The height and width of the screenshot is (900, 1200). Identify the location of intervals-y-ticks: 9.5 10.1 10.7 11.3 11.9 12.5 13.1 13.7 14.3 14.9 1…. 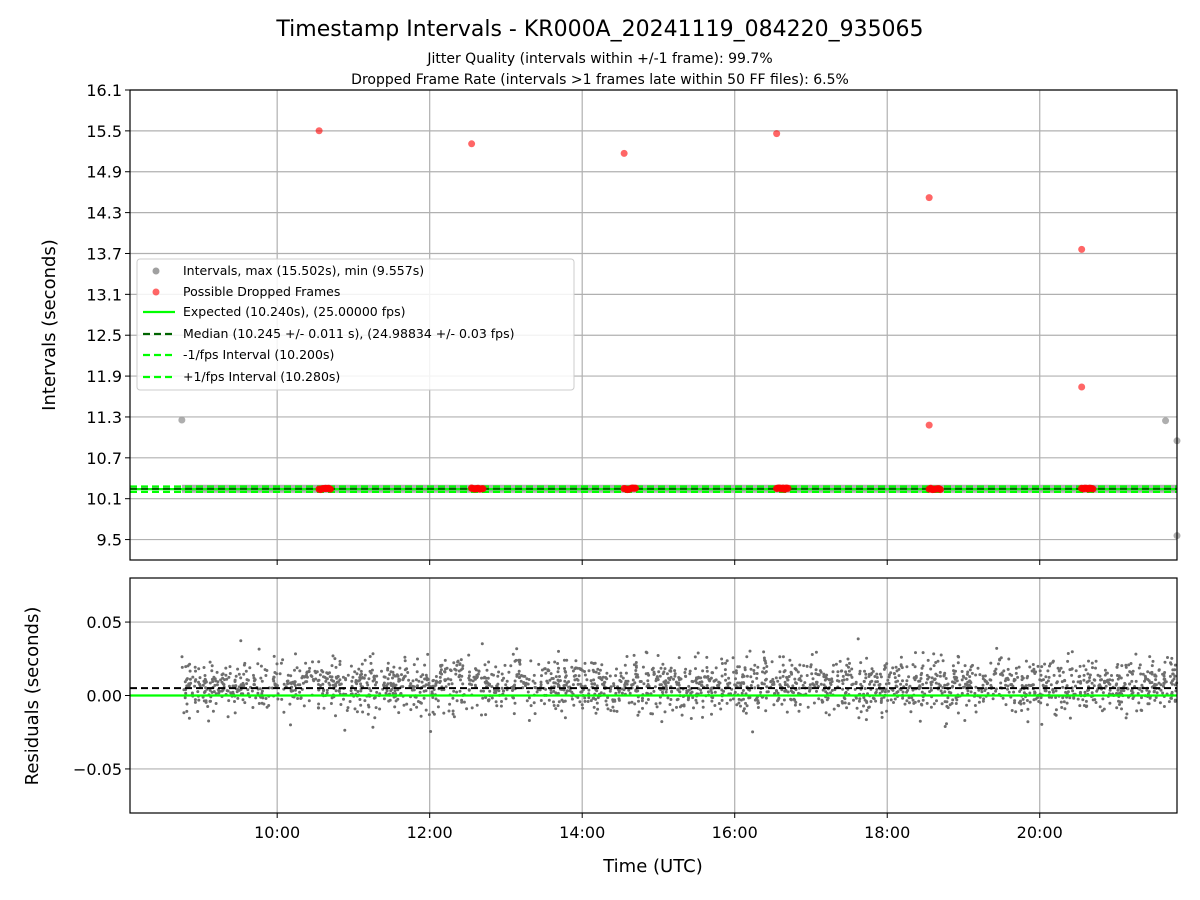
(108, 315).